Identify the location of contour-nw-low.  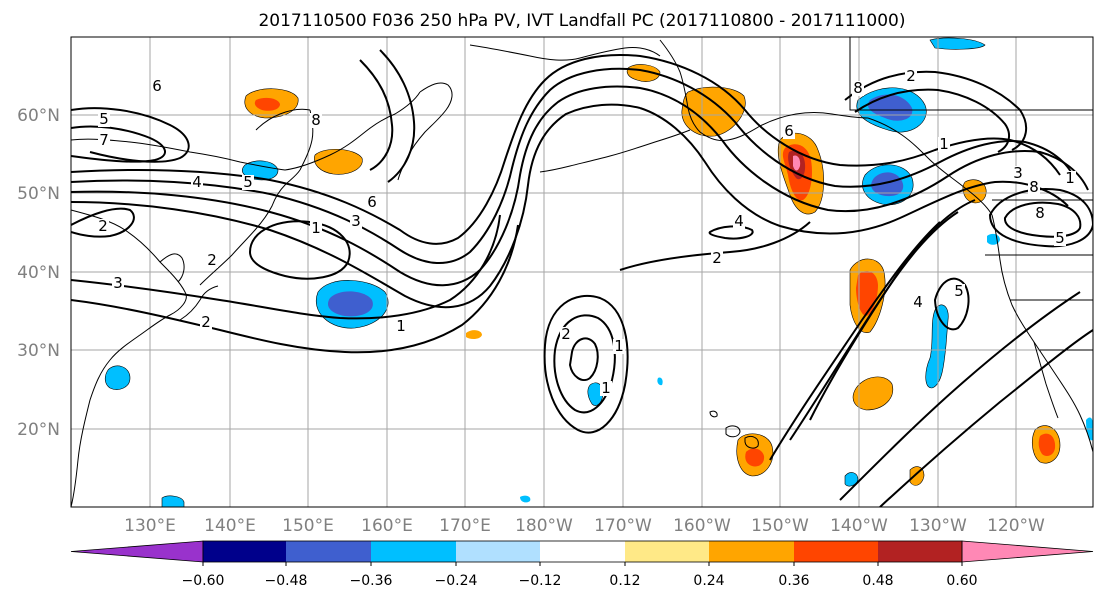
(299, 250).